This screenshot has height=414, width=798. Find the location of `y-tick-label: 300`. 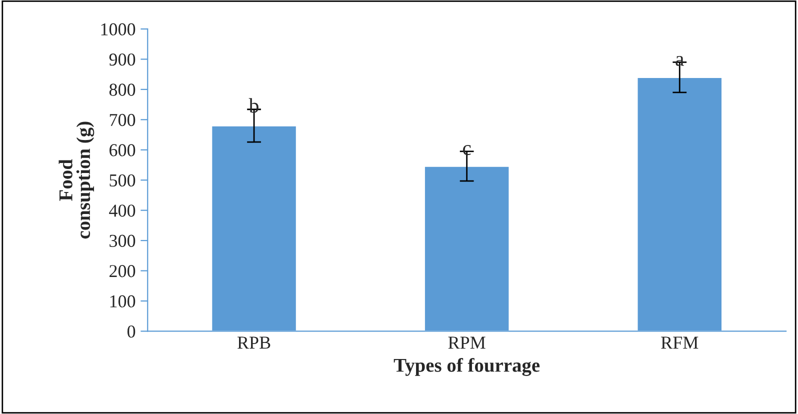

y-tick-label: 300 is located at coordinates (123, 240).